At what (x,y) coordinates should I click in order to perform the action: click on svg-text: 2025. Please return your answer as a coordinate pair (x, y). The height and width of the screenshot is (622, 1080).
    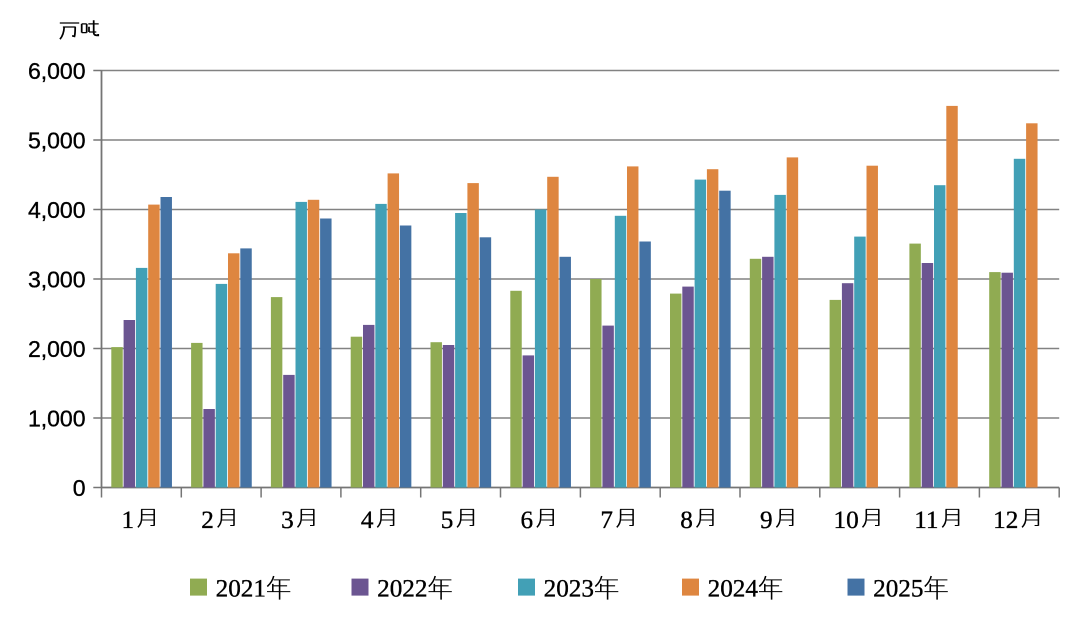
    Looking at the image, I should click on (898, 589).